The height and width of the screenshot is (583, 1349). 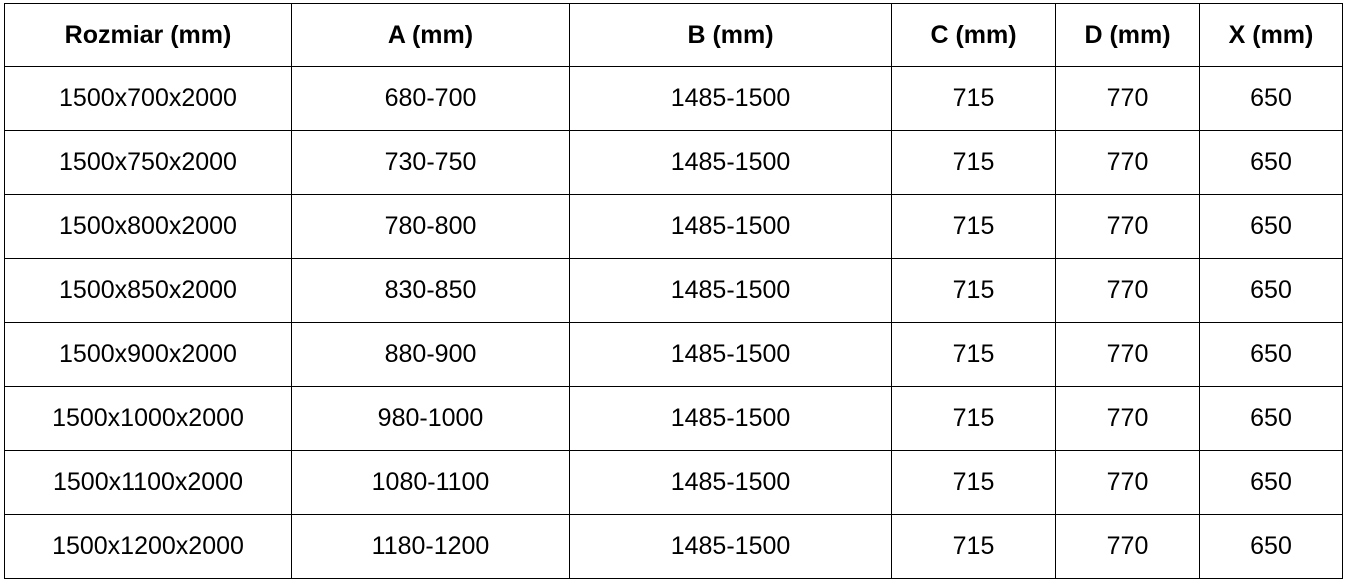 What do you see at coordinates (430, 482) in the screenshot?
I see `table-cell: 1080-1100` at bounding box center [430, 482].